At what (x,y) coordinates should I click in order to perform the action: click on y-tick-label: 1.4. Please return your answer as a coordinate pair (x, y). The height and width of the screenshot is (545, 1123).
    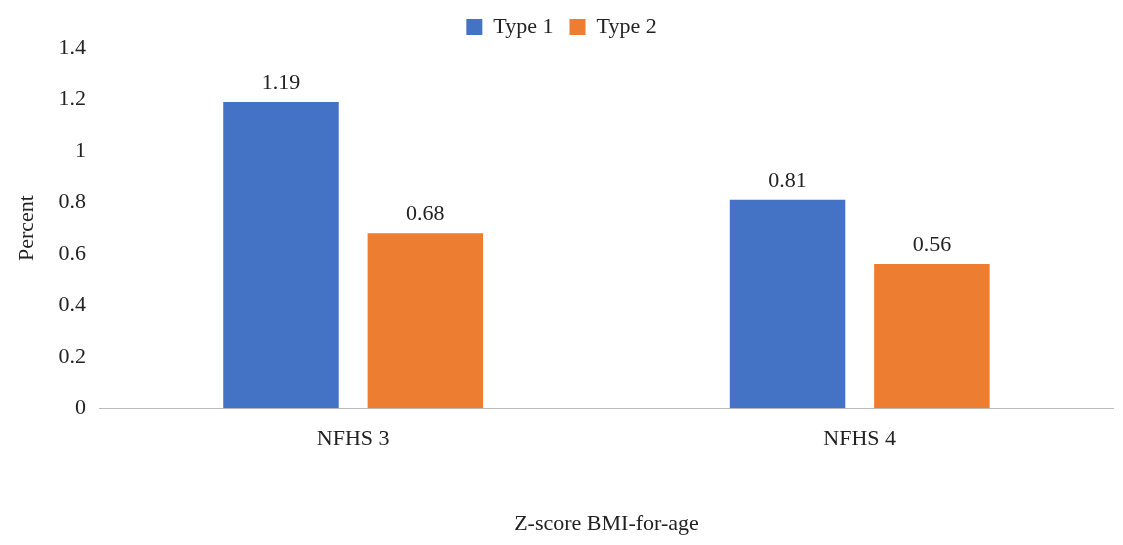
    Looking at the image, I should click on (72, 46).